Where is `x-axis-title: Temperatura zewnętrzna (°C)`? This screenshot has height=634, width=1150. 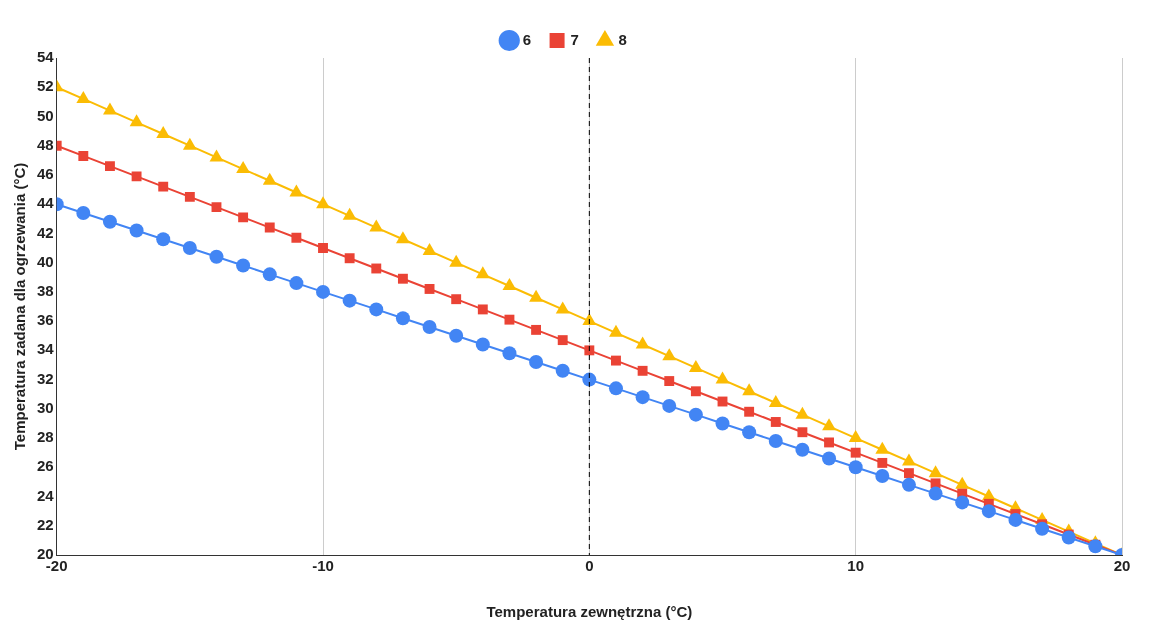
x-axis-title: Temperatura zewnętrzna (°C) is located at coordinates (589, 612).